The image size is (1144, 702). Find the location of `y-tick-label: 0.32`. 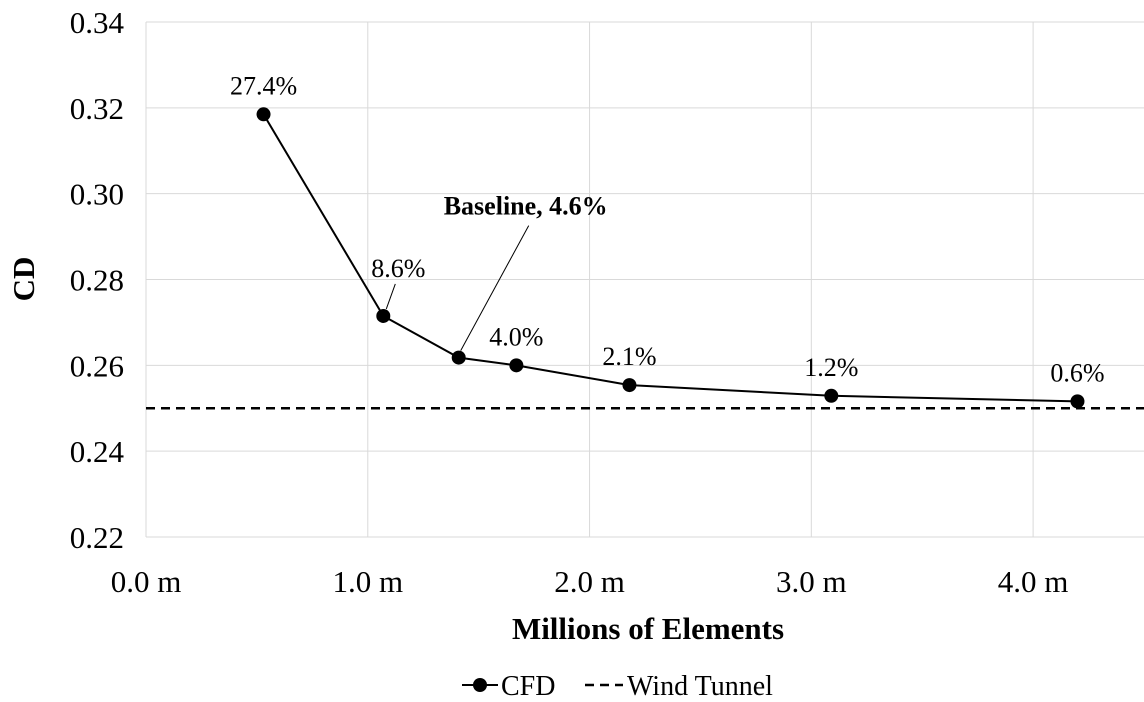

y-tick-label: 0.32 is located at coordinates (97, 108).